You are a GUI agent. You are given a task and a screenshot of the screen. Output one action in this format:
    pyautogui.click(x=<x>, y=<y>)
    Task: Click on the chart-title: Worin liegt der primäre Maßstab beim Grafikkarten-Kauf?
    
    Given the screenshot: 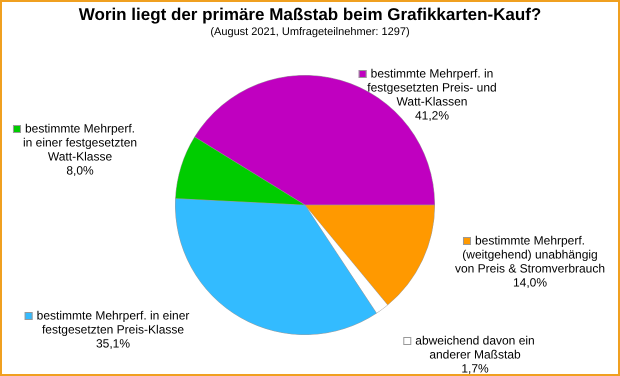 What is the action you would take?
    pyautogui.click(x=310, y=15)
    